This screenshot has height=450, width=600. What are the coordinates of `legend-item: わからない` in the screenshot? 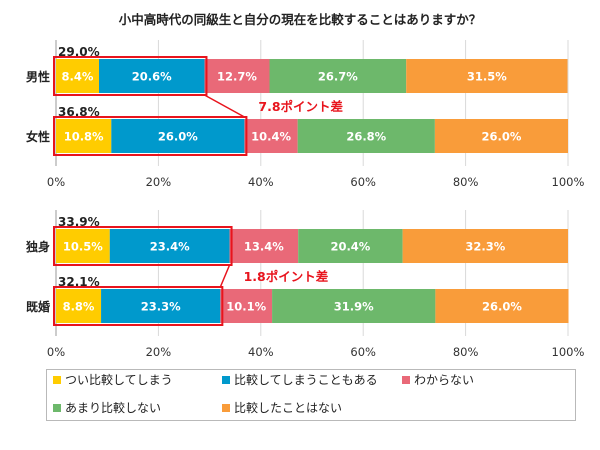 It's located at (438, 380).